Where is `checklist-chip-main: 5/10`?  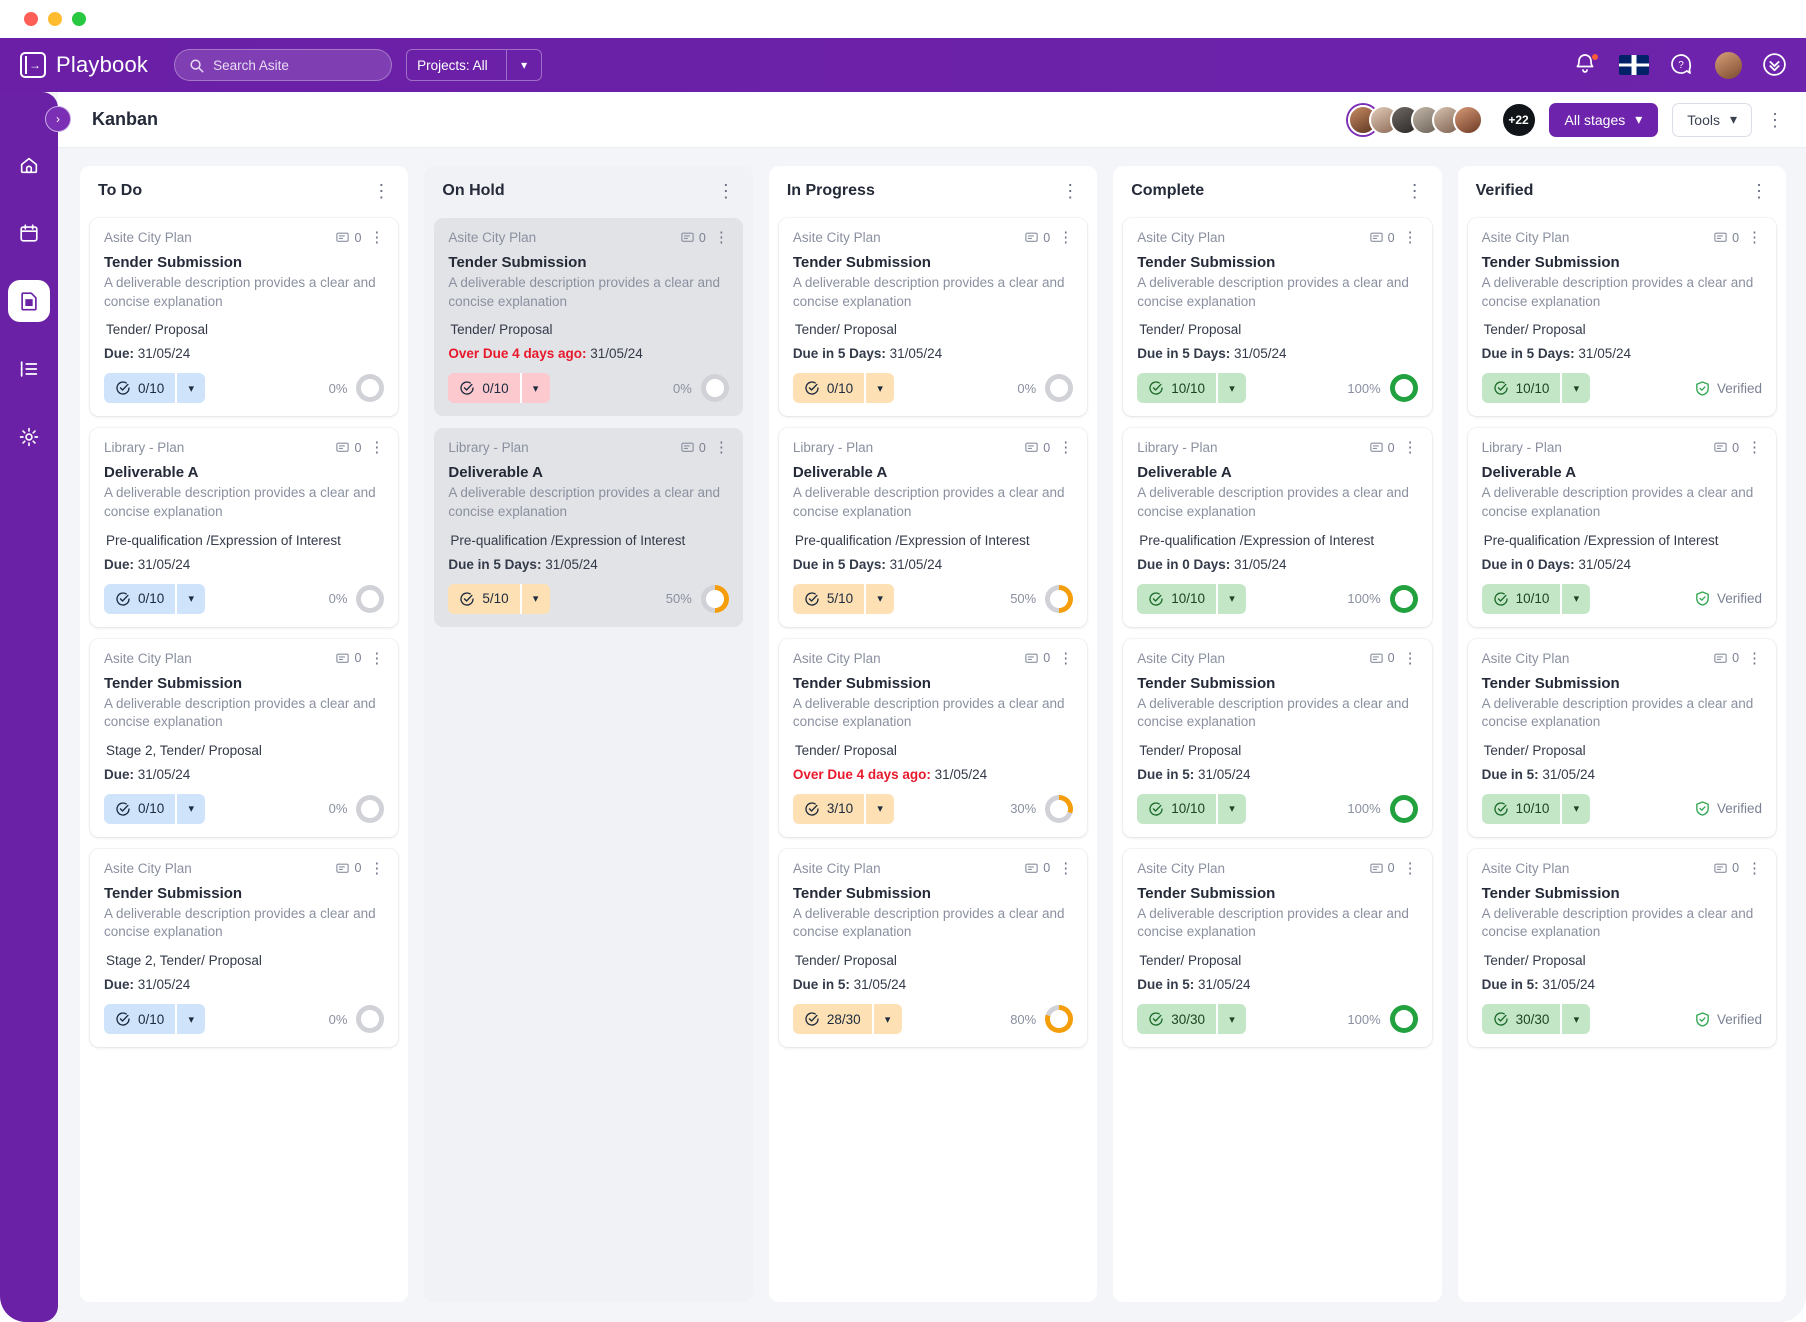 checklist-chip-main: 5/10 is located at coordinates (484, 598).